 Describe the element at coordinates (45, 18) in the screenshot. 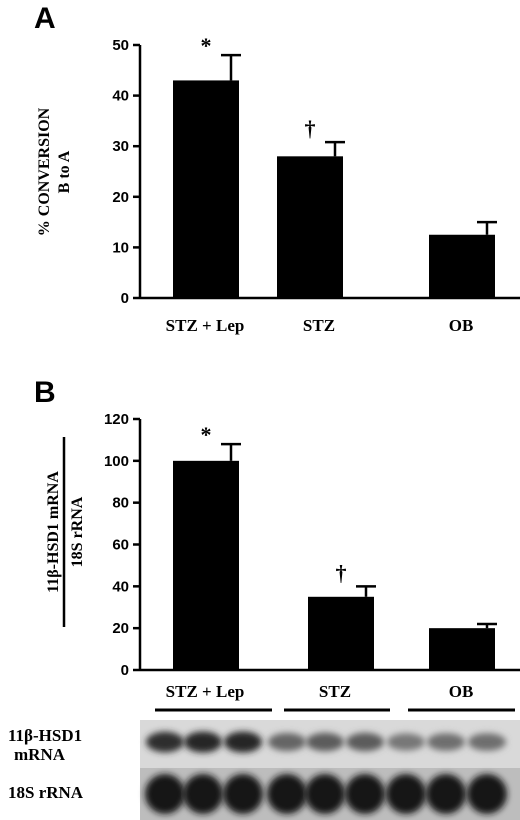

I see `panel-a-letter: A` at that location.